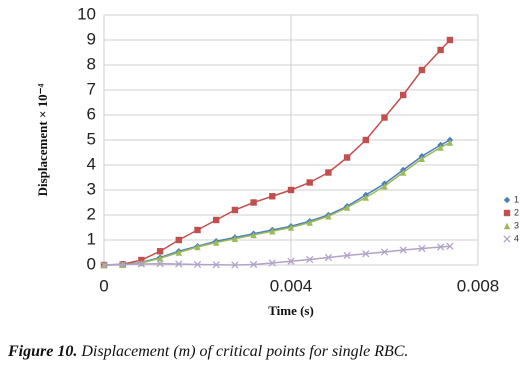  I want to click on x-axis-label: Time (s), so click(291, 310).